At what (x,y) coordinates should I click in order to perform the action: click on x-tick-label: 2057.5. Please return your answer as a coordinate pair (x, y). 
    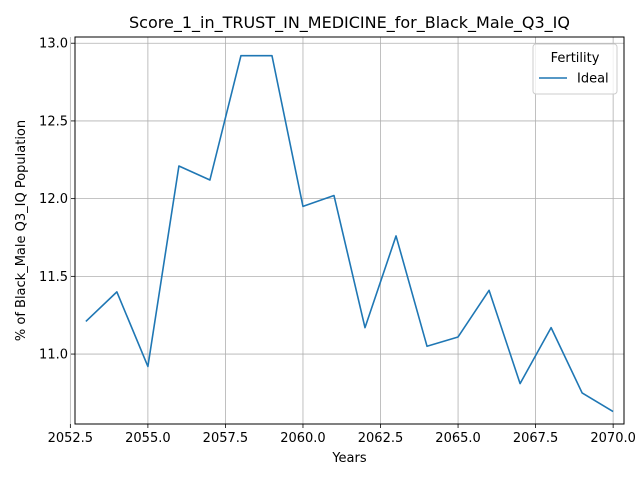
    Looking at the image, I should click on (226, 438).